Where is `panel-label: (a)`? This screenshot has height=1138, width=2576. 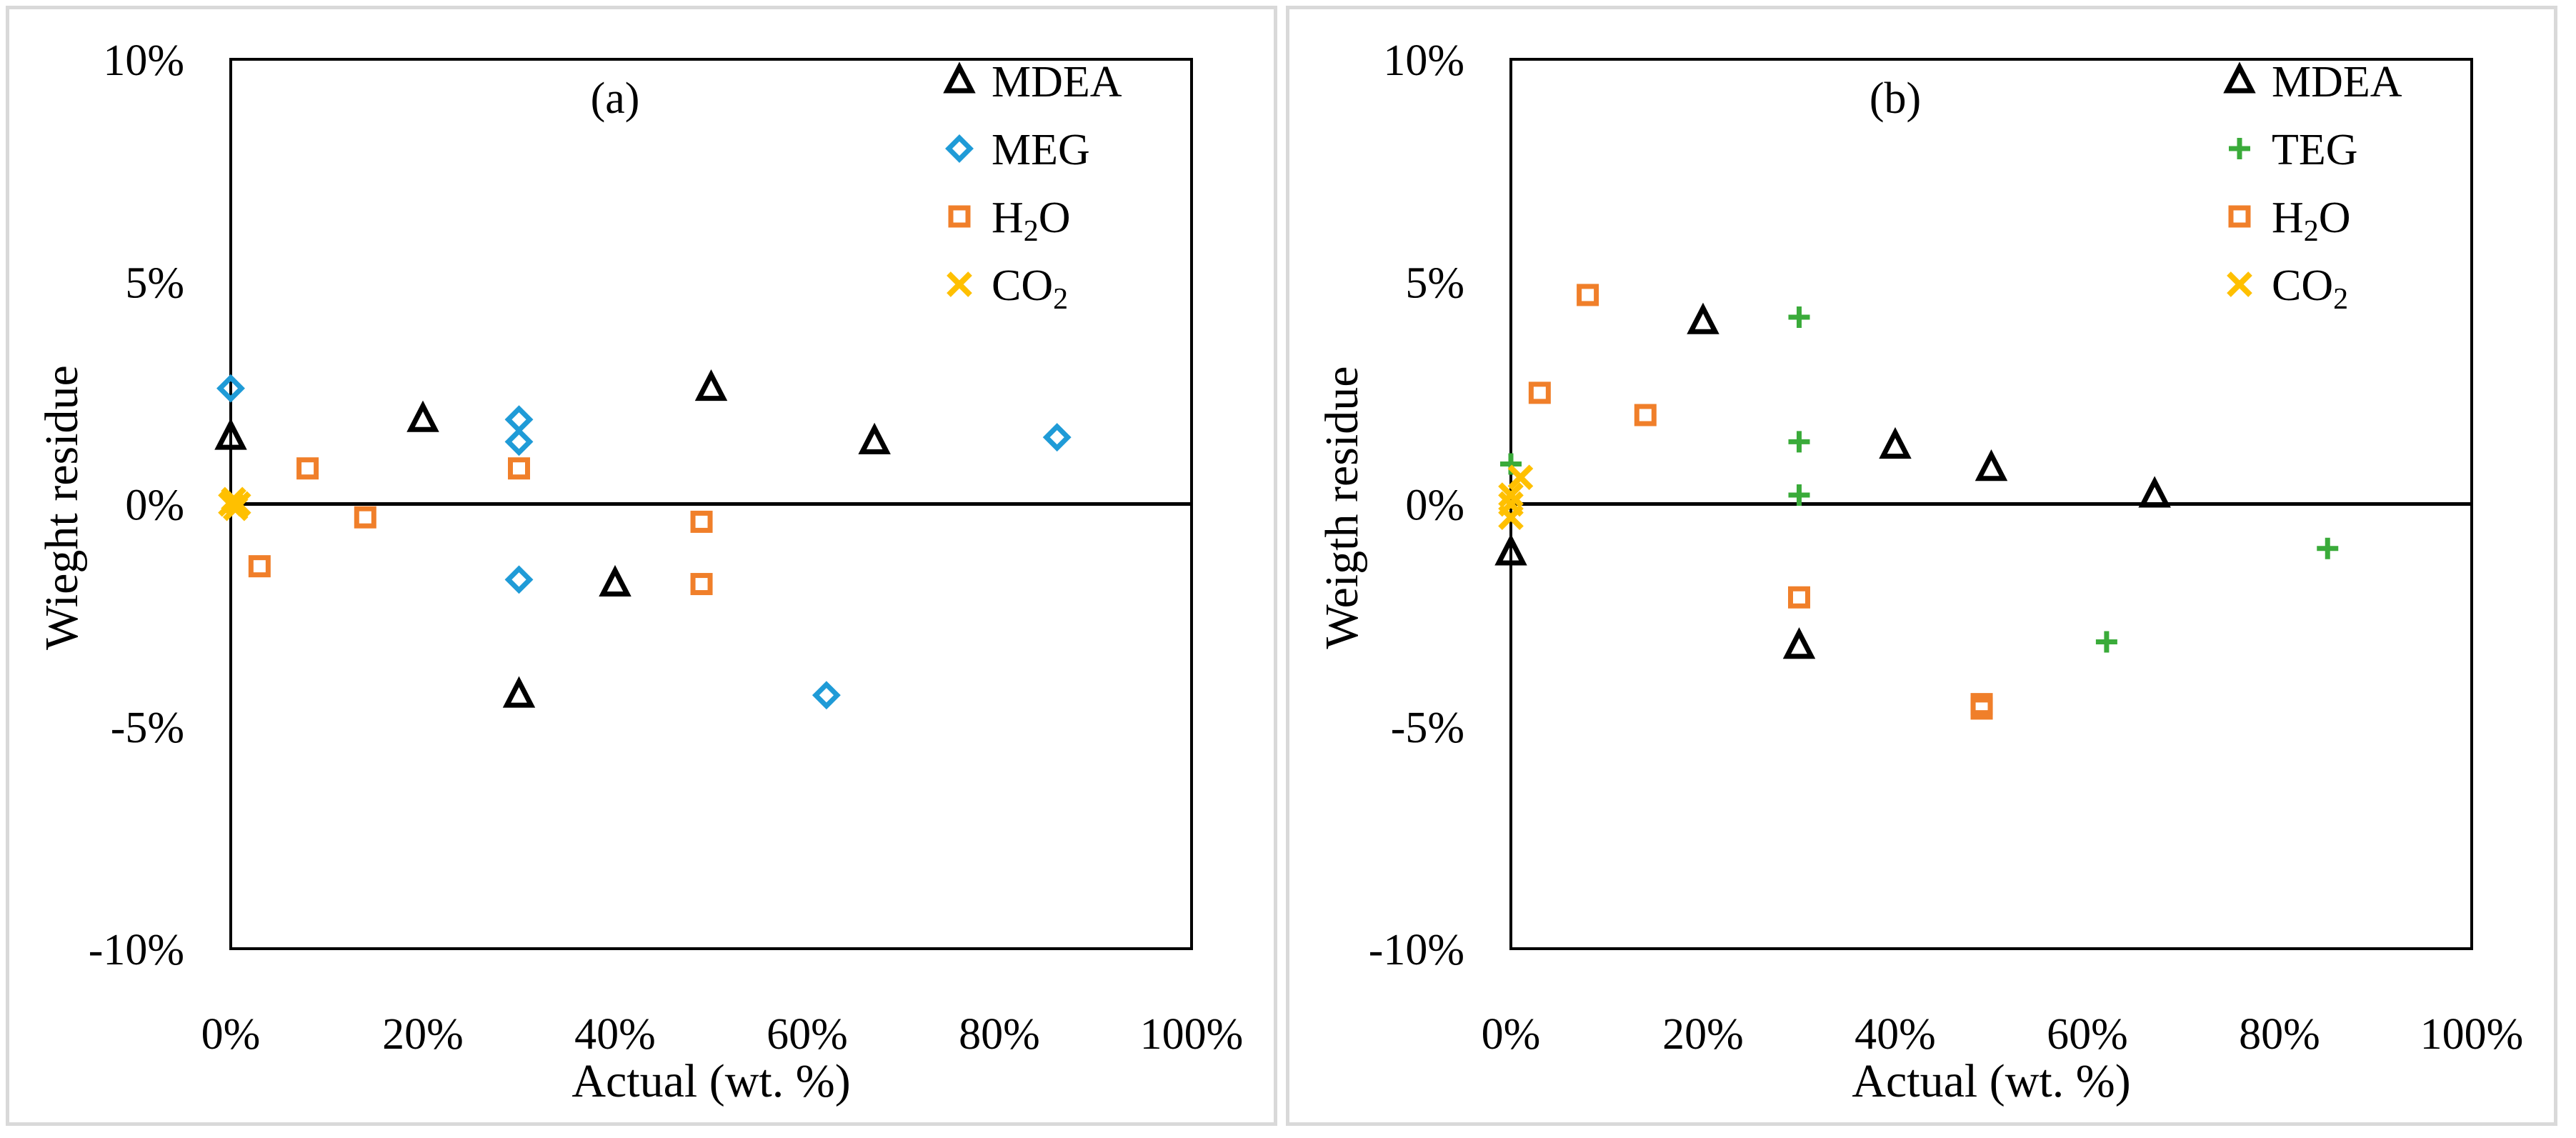
panel-label: (a) is located at coordinates (615, 98).